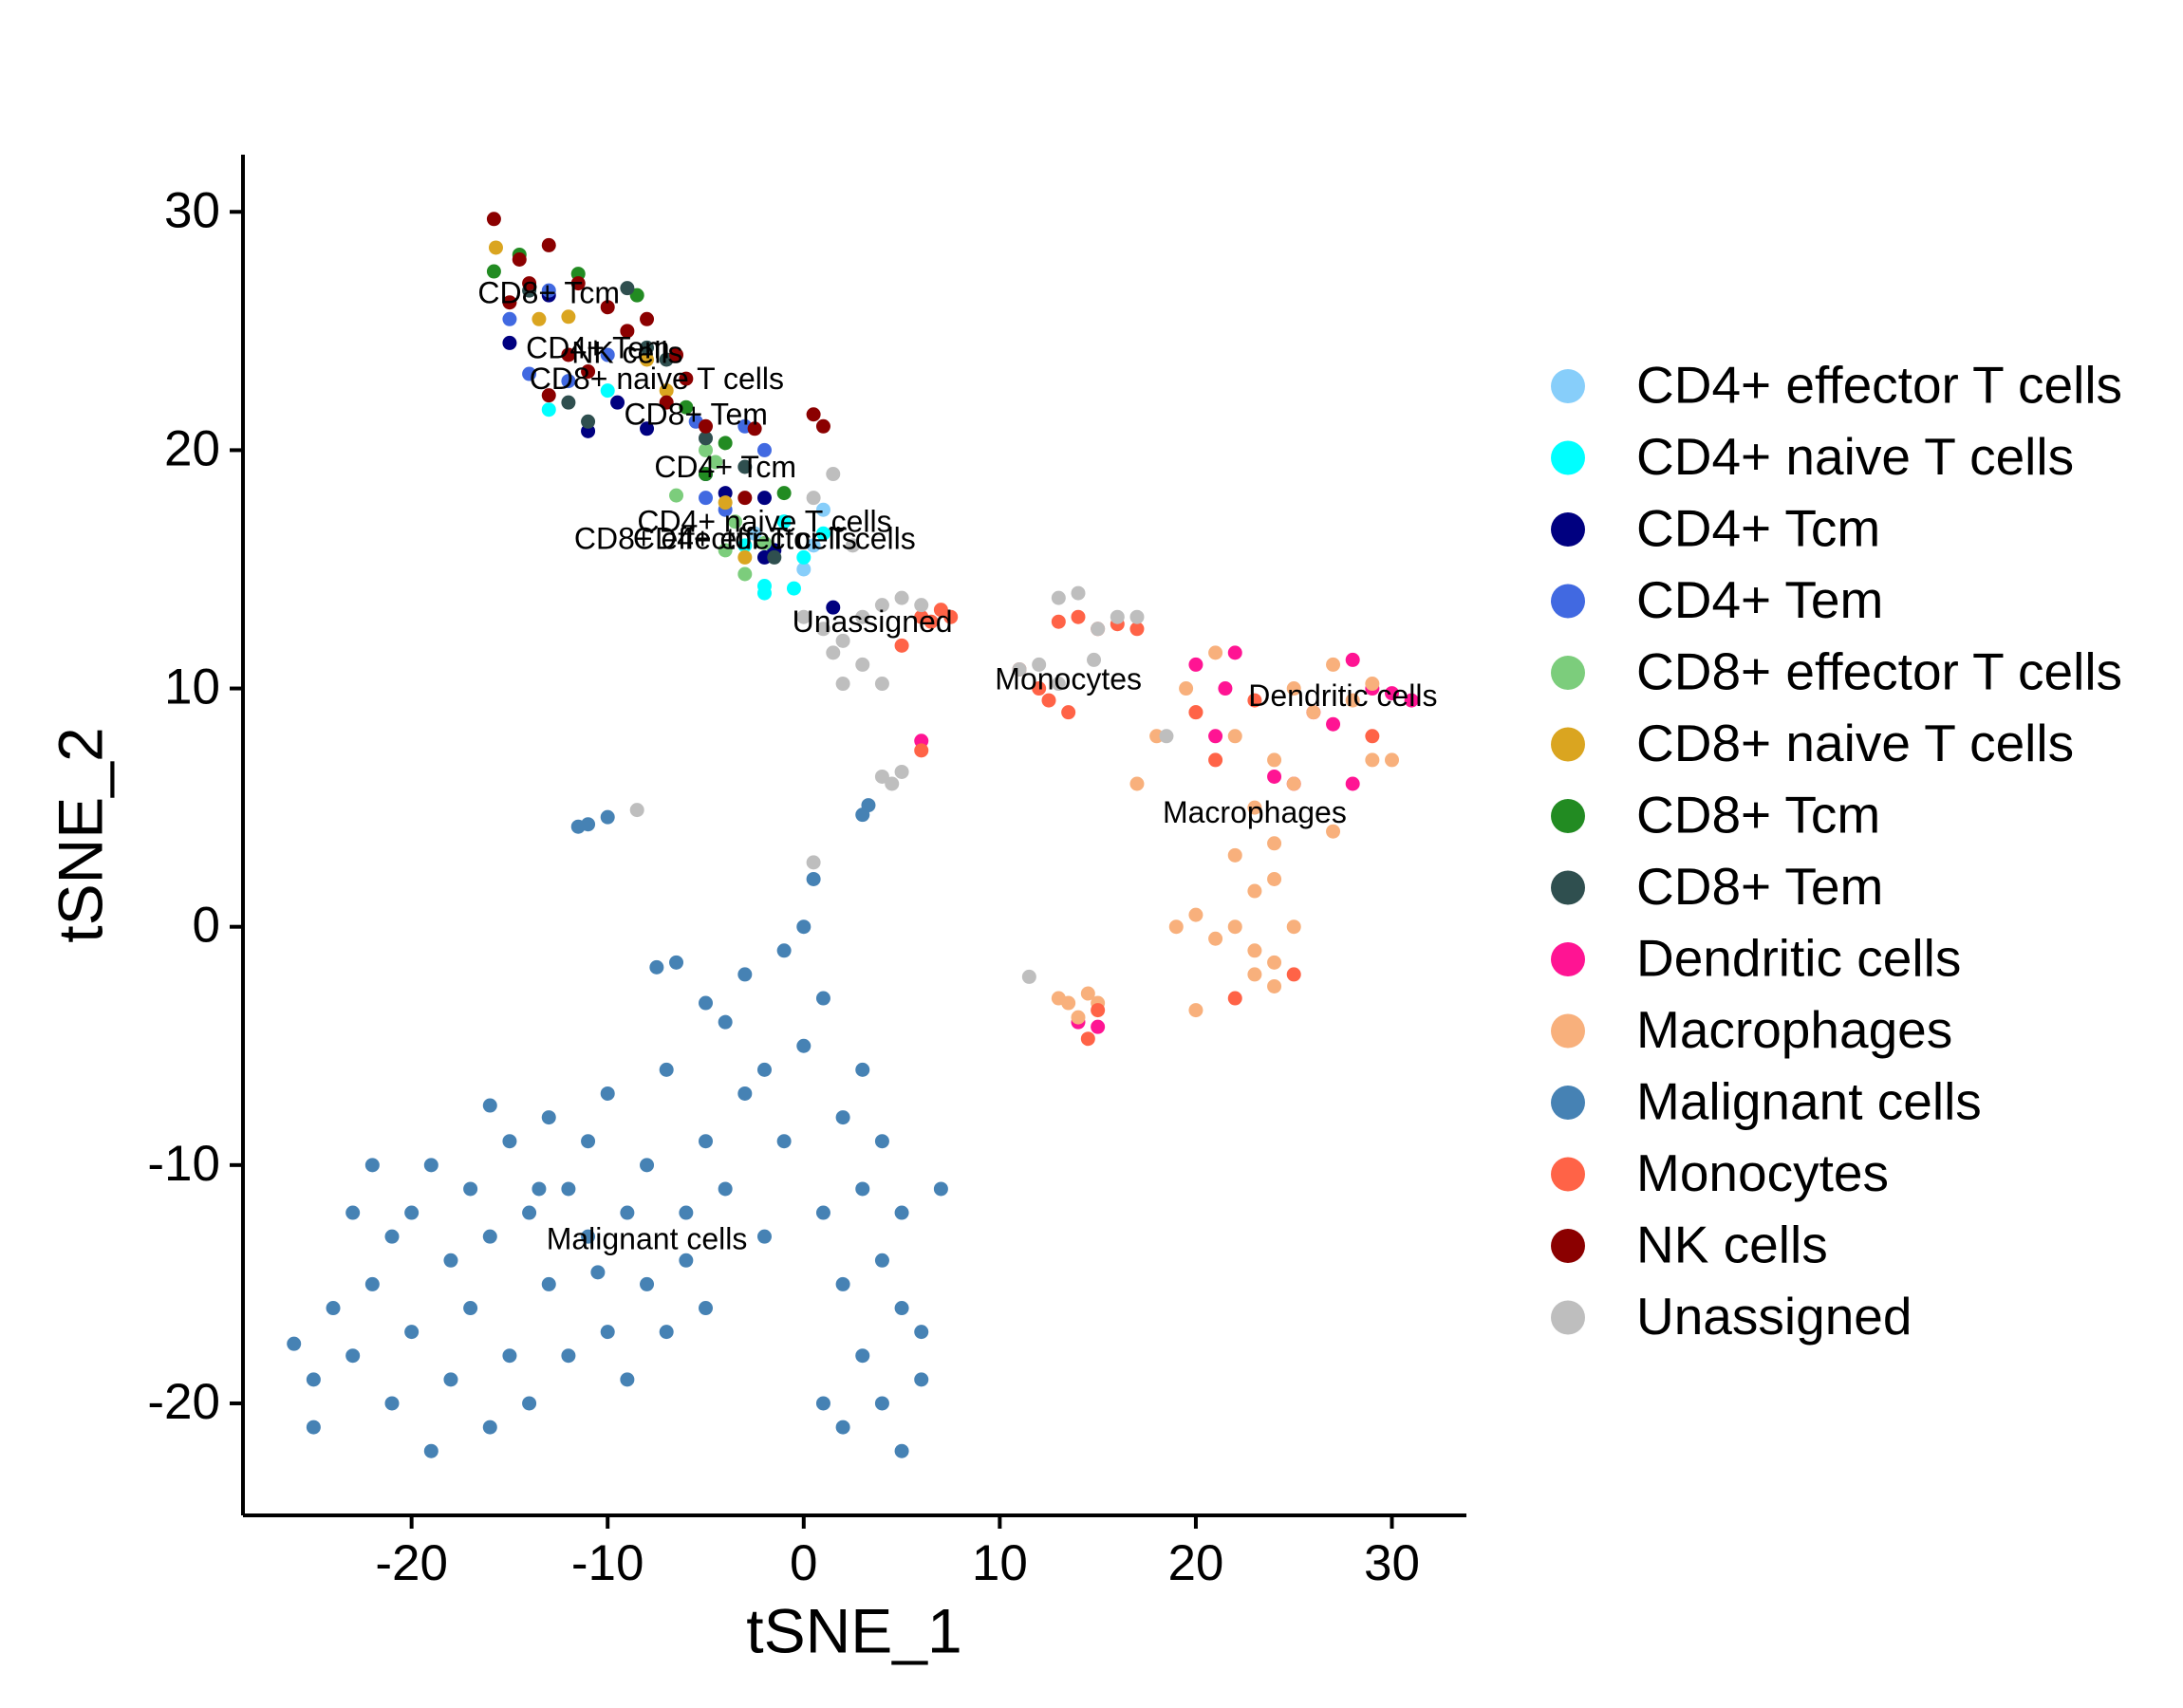 The height and width of the screenshot is (1708, 2183). What do you see at coordinates (192, 687) in the screenshot?
I see `y-tick-label: 10` at bounding box center [192, 687].